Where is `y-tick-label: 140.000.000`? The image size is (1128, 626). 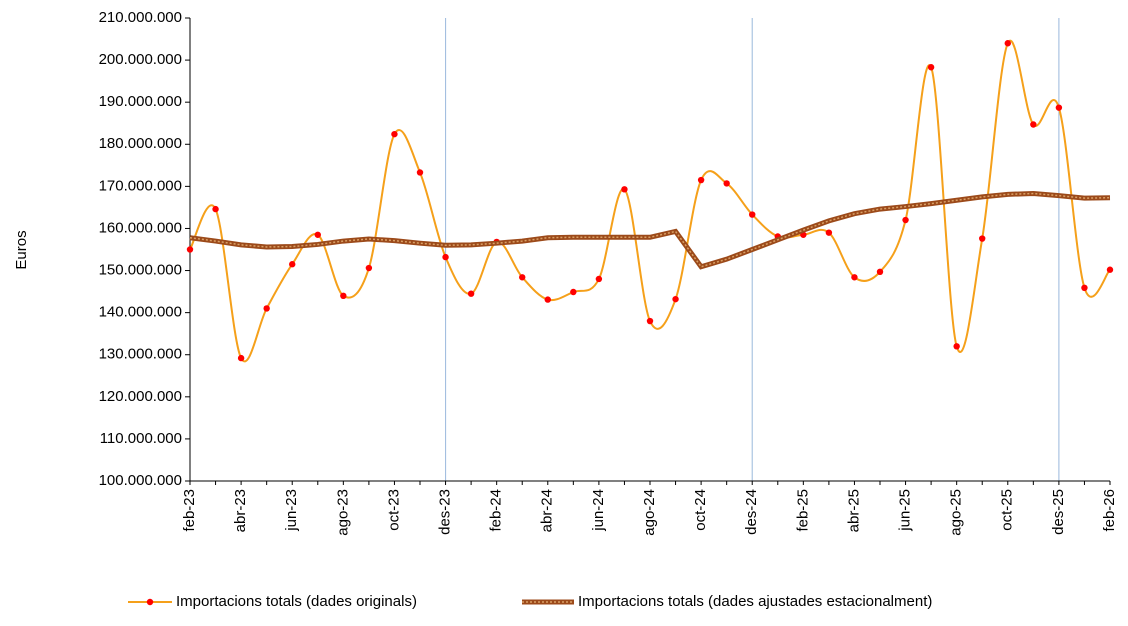 y-tick-label: 140.000.000 is located at coordinates (140, 312).